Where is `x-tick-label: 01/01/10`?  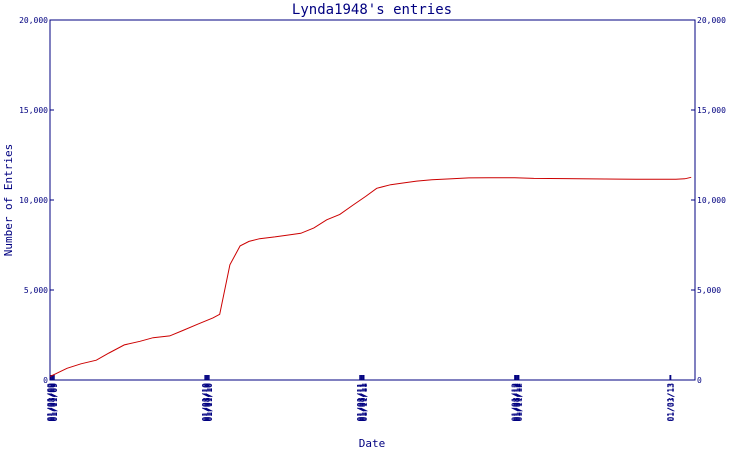
x-tick-label: 01/01/10 is located at coordinates (205, 402).